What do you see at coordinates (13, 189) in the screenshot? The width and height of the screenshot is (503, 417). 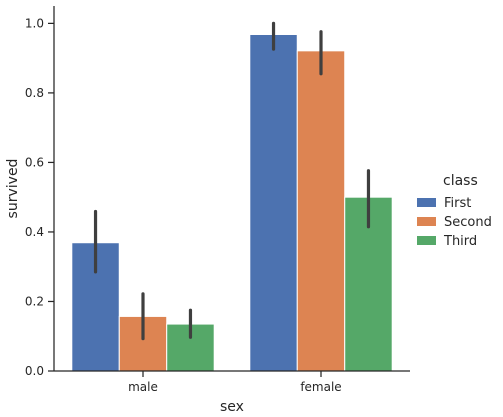 I see `y-axis-label: survived` at bounding box center [13, 189].